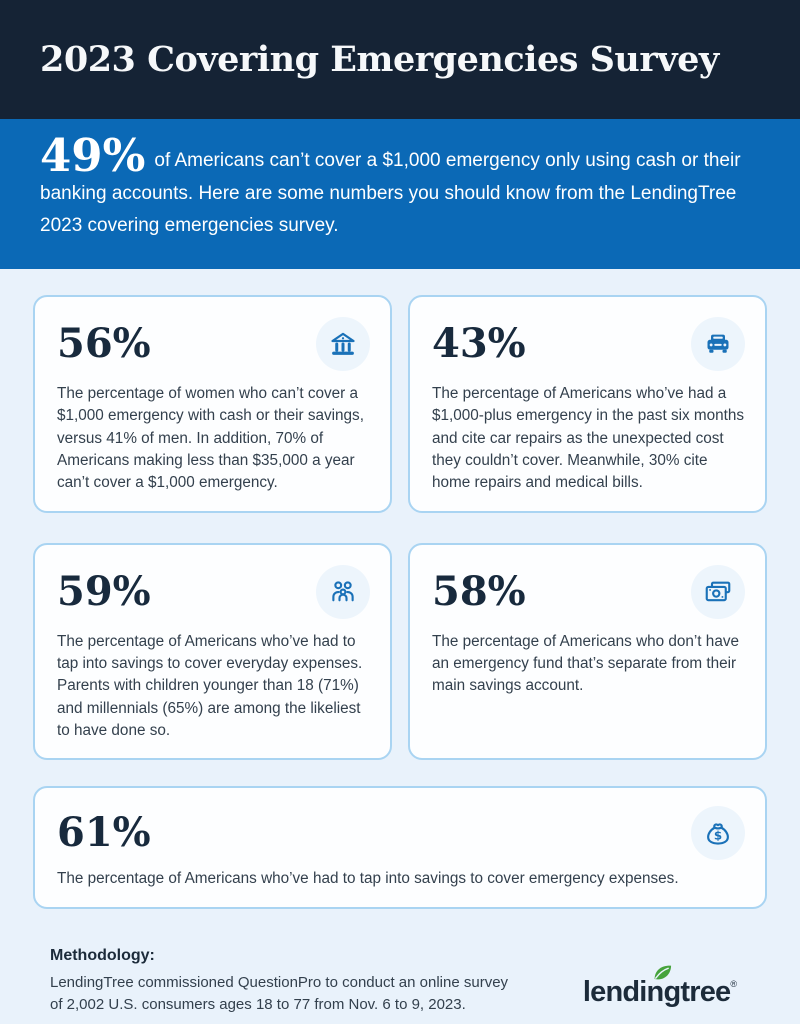 The height and width of the screenshot is (1024, 800). Describe the element at coordinates (104, 591) in the screenshot. I see `stat-value: 59%` at that location.